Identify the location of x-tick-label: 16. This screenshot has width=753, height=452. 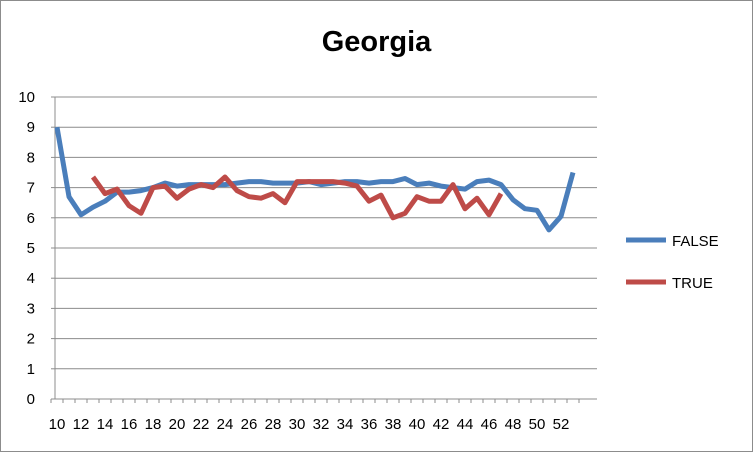
(129, 424).